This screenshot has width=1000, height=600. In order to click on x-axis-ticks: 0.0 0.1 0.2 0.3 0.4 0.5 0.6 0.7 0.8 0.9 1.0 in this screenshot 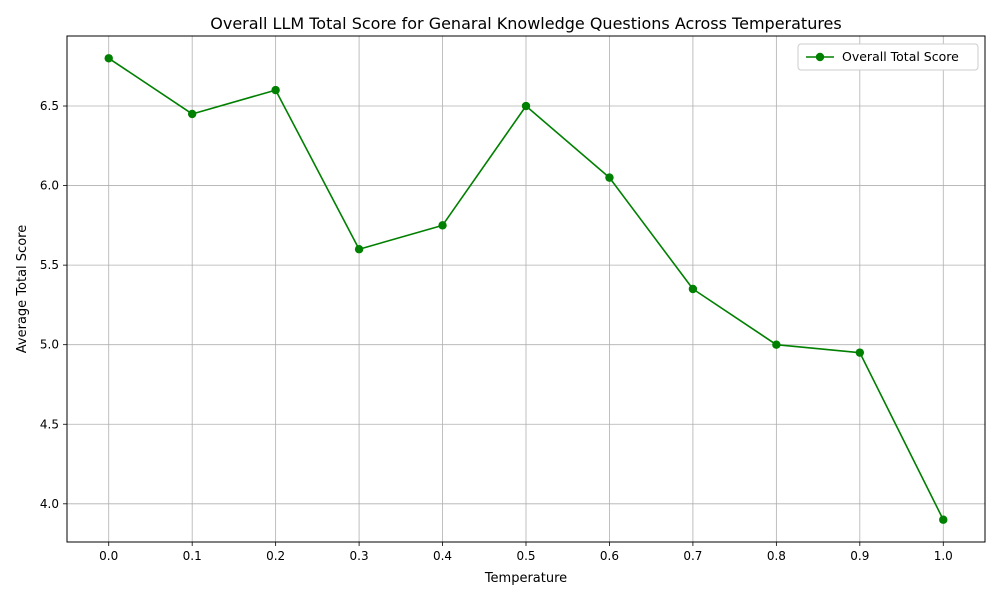, I will do `click(526, 552)`.